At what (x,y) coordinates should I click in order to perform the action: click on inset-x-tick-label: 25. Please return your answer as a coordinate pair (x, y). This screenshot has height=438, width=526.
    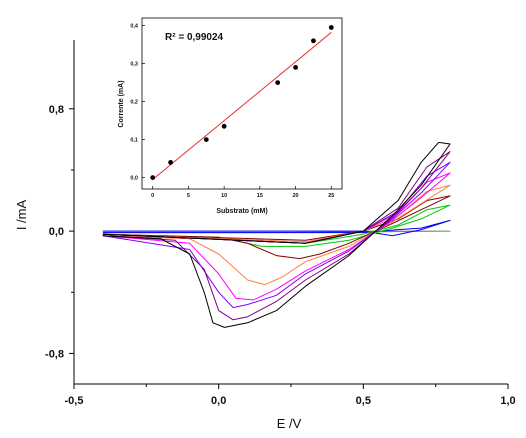
    Looking at the image, I should click on (331, 196).